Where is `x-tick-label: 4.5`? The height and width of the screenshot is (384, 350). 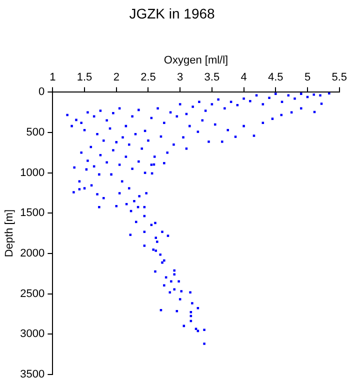 x-tick-label: 4.5 is located at coordinates (276, 78).